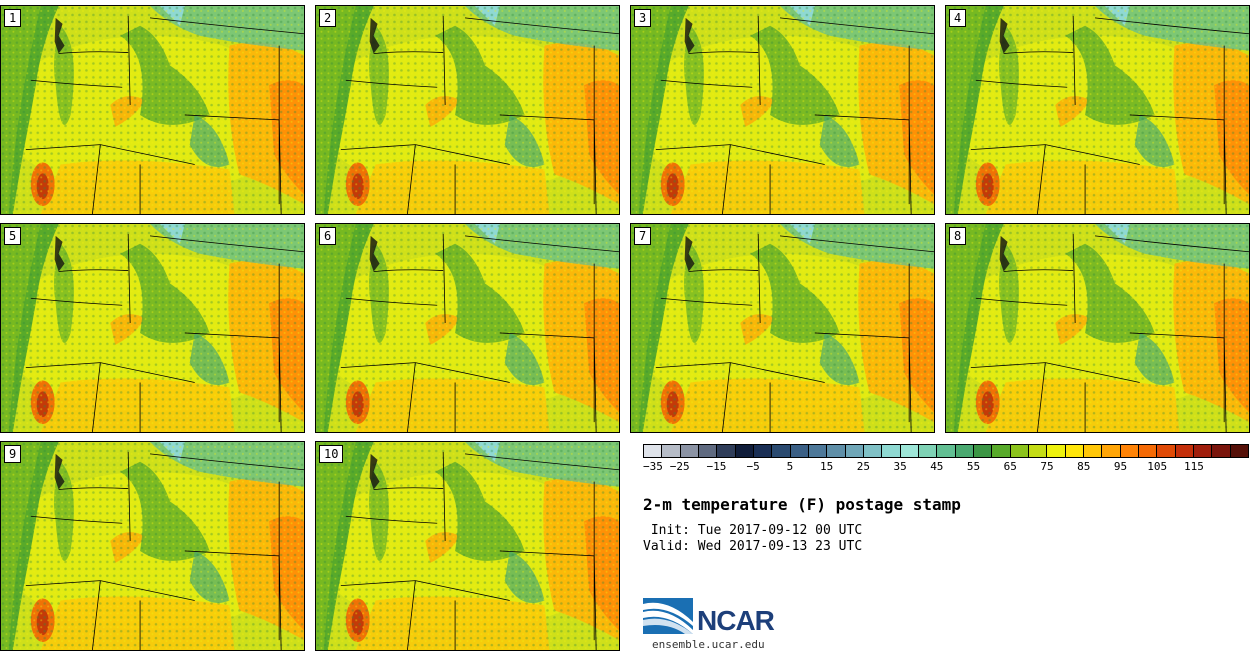  What do you see at coordinates (328, 18) in the screenshot?
I see `member-number-label: 2` at bounding box center [328, 18].